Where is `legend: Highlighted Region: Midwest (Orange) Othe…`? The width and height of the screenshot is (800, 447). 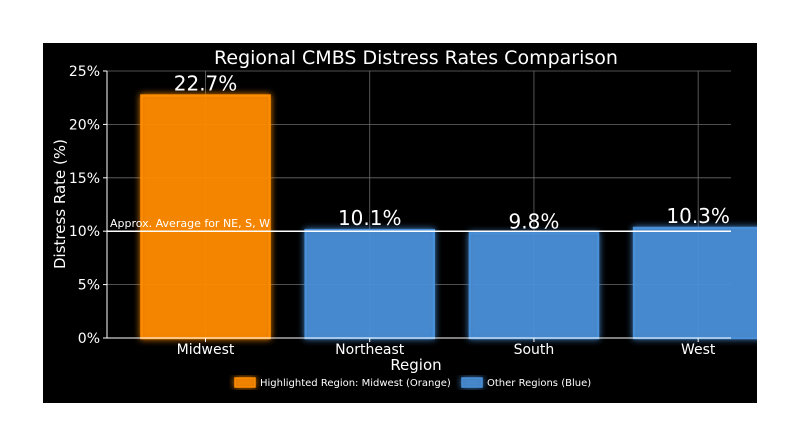
legend: Highlighted Region: Midwest (Orange) Othe… is located at coordinates (412, 383).